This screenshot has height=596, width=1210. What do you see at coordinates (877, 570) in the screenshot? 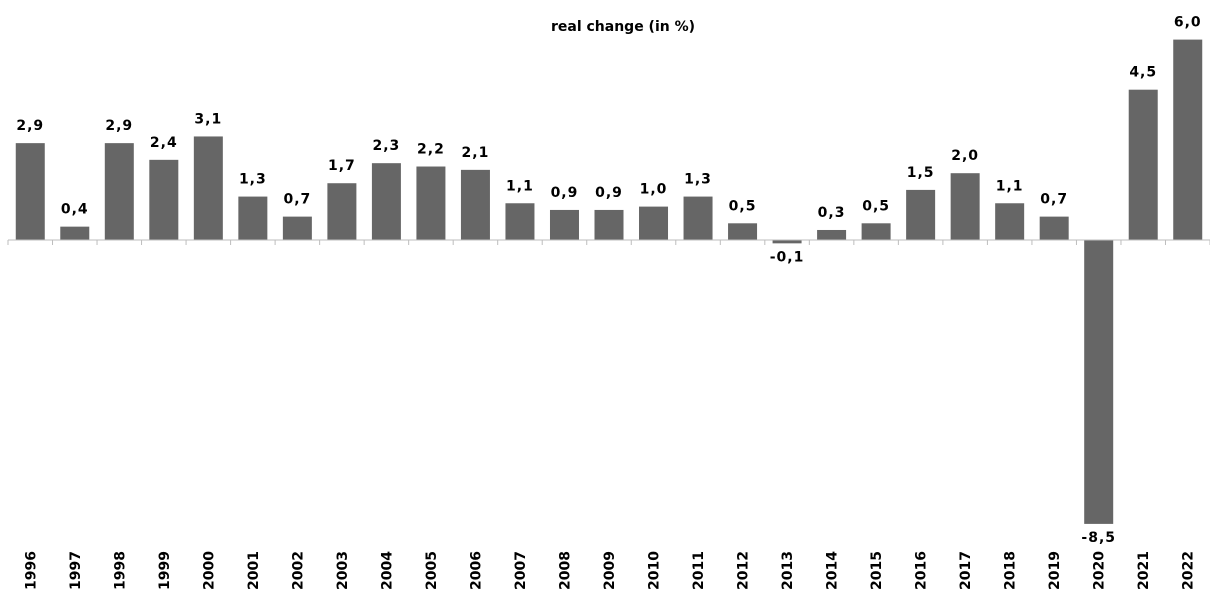
I see `x-tick-label-2015: 2015` at bounding box center [877, 570].